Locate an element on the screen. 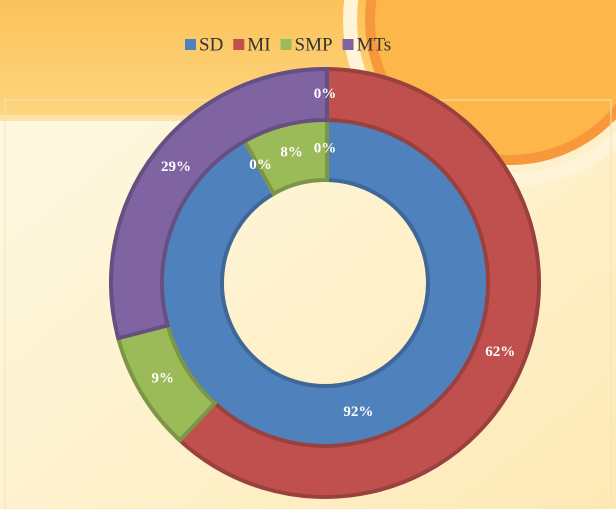 This screenshot has width=616, height=514. data-label: 29% is located at coordinates (176, 167).